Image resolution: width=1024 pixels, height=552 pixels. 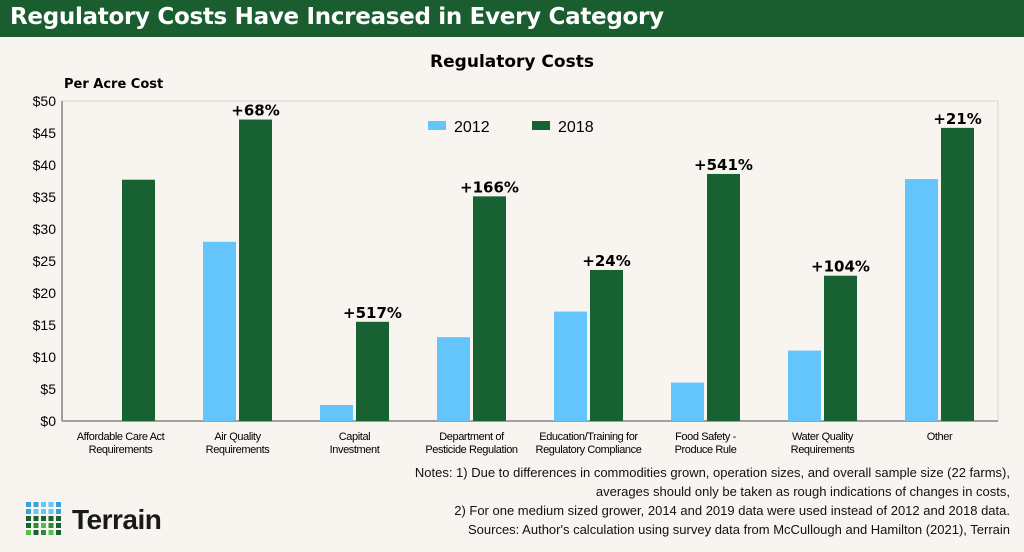 I want to click on legend-label: 2012, so click(x=472, y=127).